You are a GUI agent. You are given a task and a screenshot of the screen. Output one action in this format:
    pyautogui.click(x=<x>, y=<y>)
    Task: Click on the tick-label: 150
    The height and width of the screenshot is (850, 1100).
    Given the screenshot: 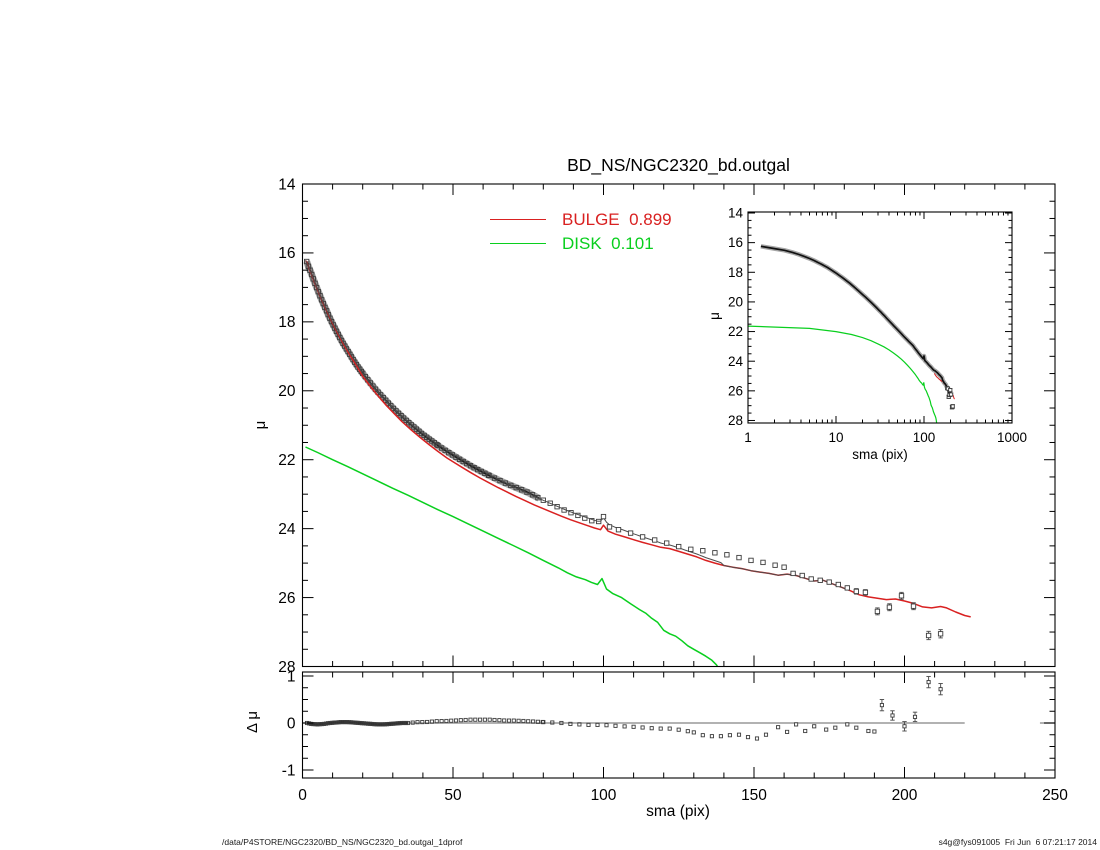 What is the action you would take?
    pyautogui.click(x=754, y=795)
    